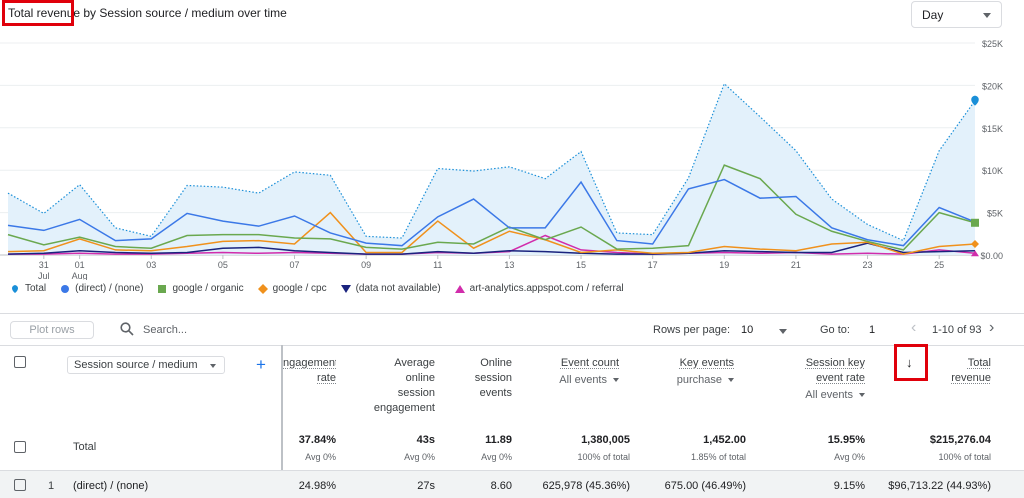 The width and height of the screenshot is (1024, 498). What do you see at coordinates (20, 447) in the screenshot?
I see `total-row-checkbox` at bounding box center [20, 447].